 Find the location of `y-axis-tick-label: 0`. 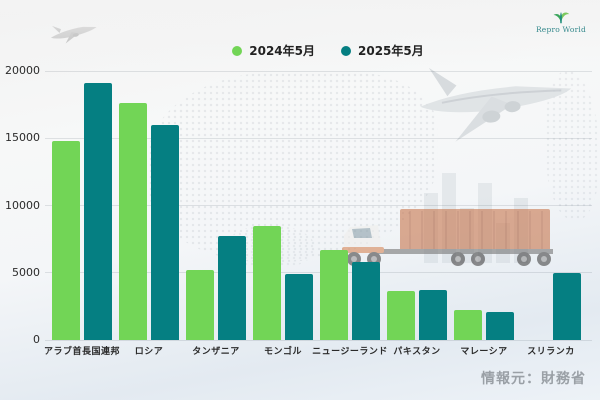

y-axis-tick-label: 0 is located at coordinates (36, 339).